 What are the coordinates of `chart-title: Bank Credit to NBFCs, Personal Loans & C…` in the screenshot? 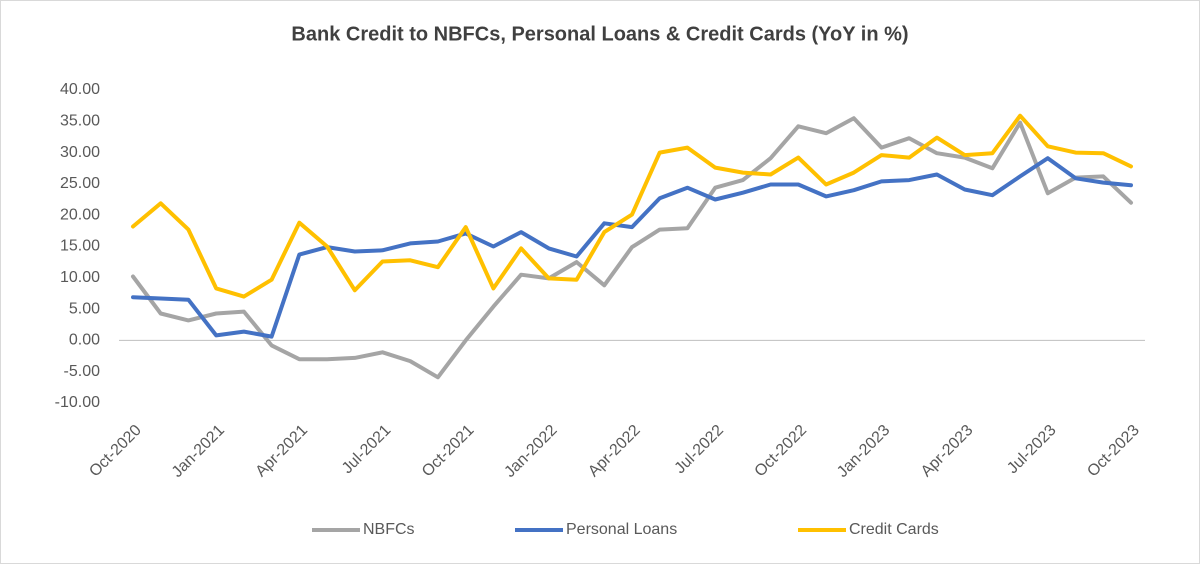 It's located at (599, 34).